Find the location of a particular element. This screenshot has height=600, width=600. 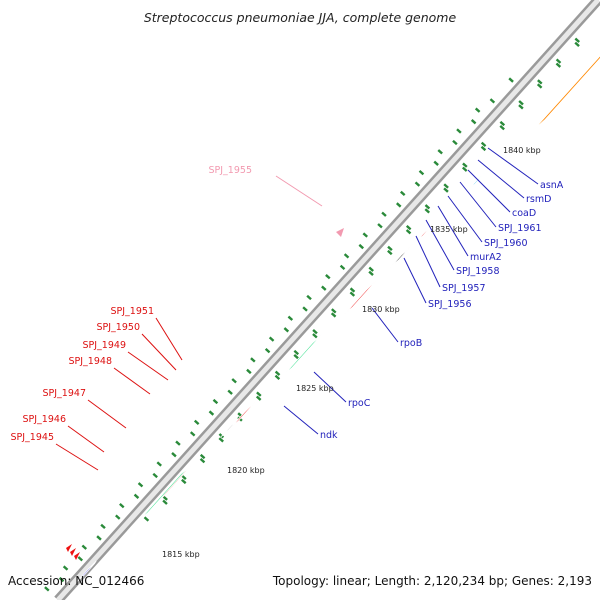

leader-rpoC is located at coordinates (330, 387).